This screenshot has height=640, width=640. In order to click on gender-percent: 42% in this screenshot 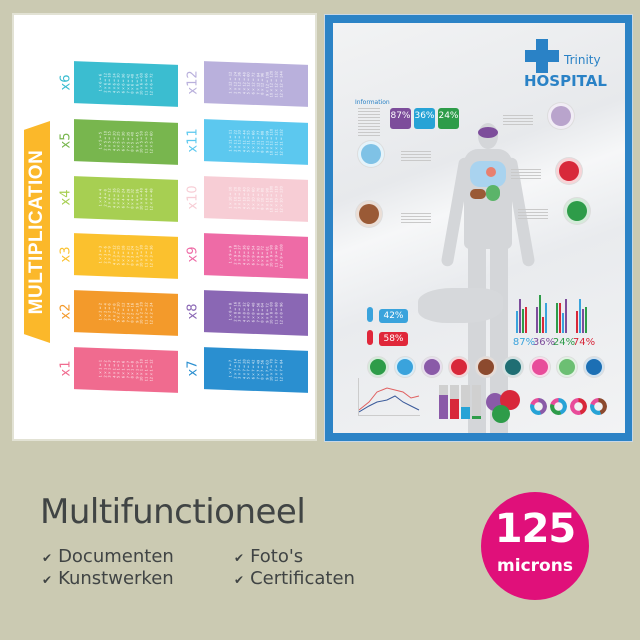, I will do `click(393, 316)`.